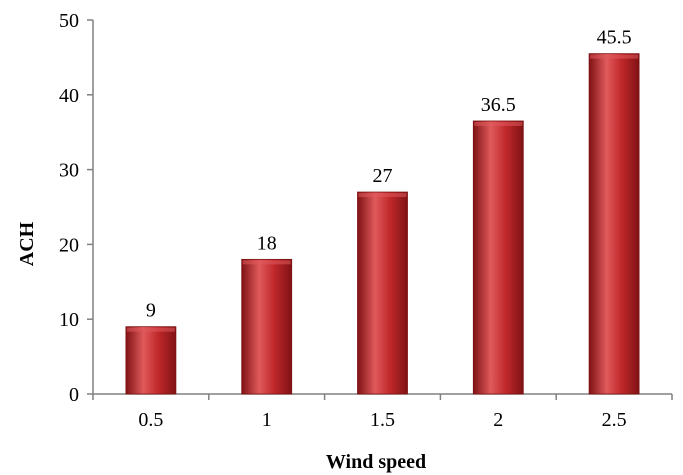 The image size is (683, 475). Describe the element at coordinates (267, 243) in the screenshot. I see `bar-value-label: 18` at that location.